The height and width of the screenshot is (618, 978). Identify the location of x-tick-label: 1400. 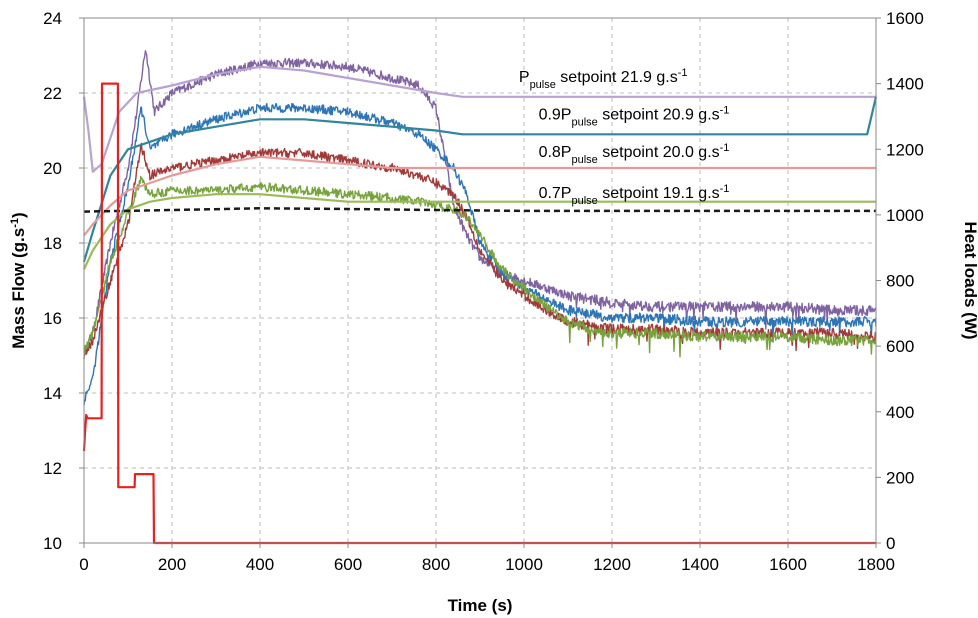
(700, 564).